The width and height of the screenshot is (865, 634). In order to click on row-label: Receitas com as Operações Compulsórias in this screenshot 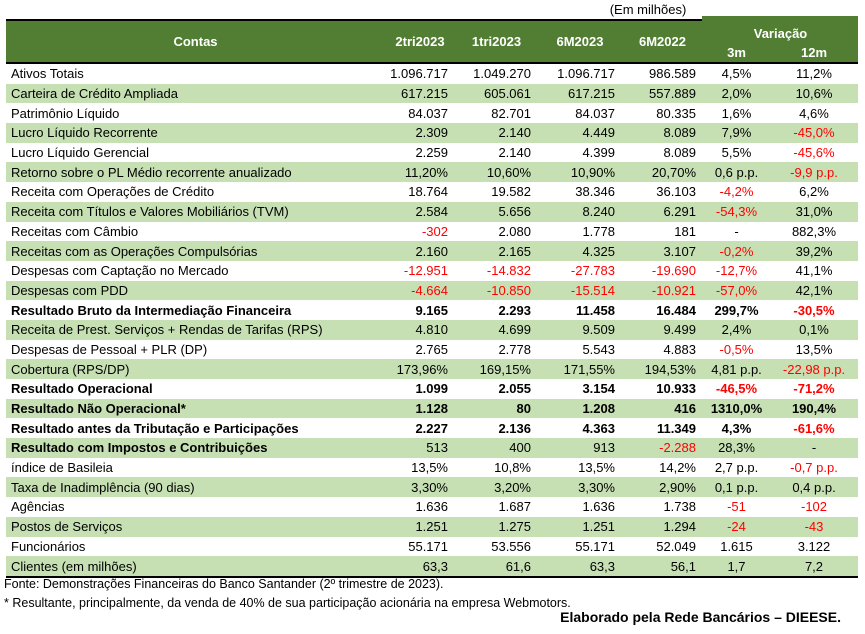, I will do `click(134, 251)`.